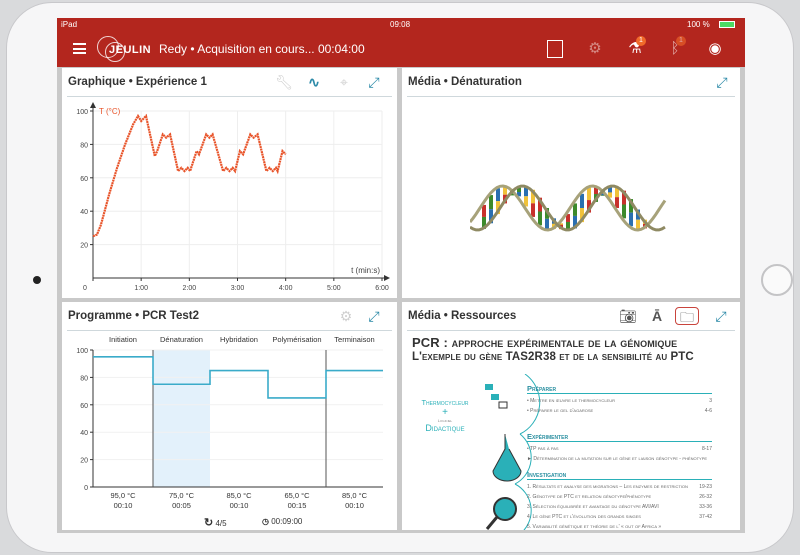  Describe the element at coordinates (400, 24) in the screenshot. I see `clock: 09:08` at that location.